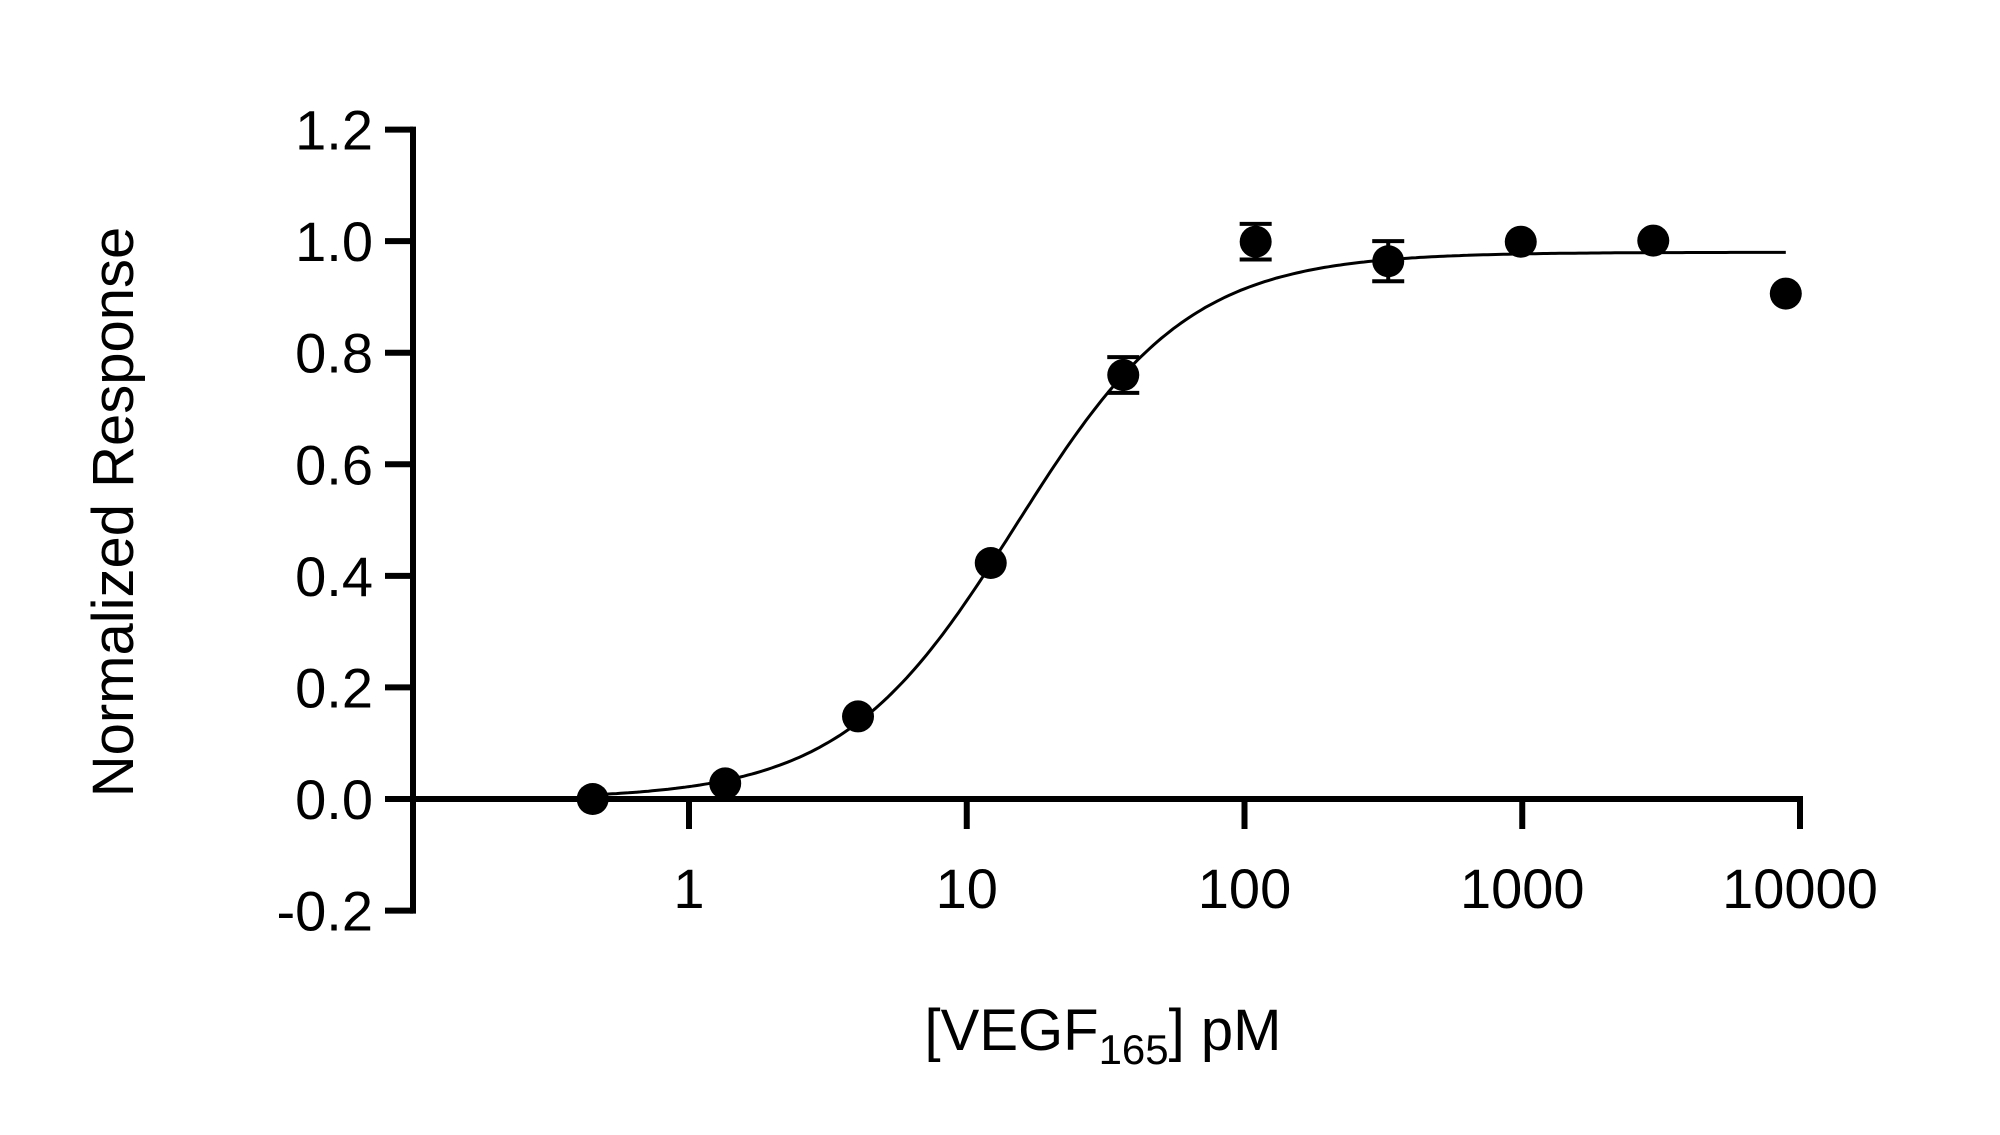 The image size is (2000, 1135). What do you see at coordinates (1012, 1030) in the screenshot?
I see `x-axis-title-prefix: [VEGF` at bounding box center [1012, 1030].